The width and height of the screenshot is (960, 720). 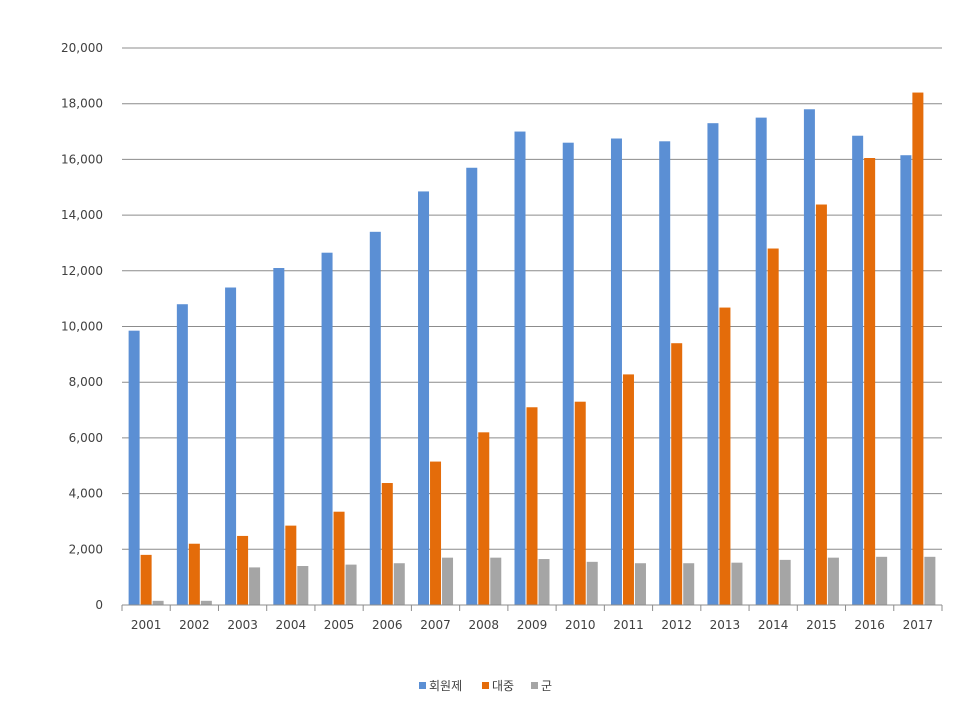 I want to click on bar-대중-2013, so click(x=725, y=456).